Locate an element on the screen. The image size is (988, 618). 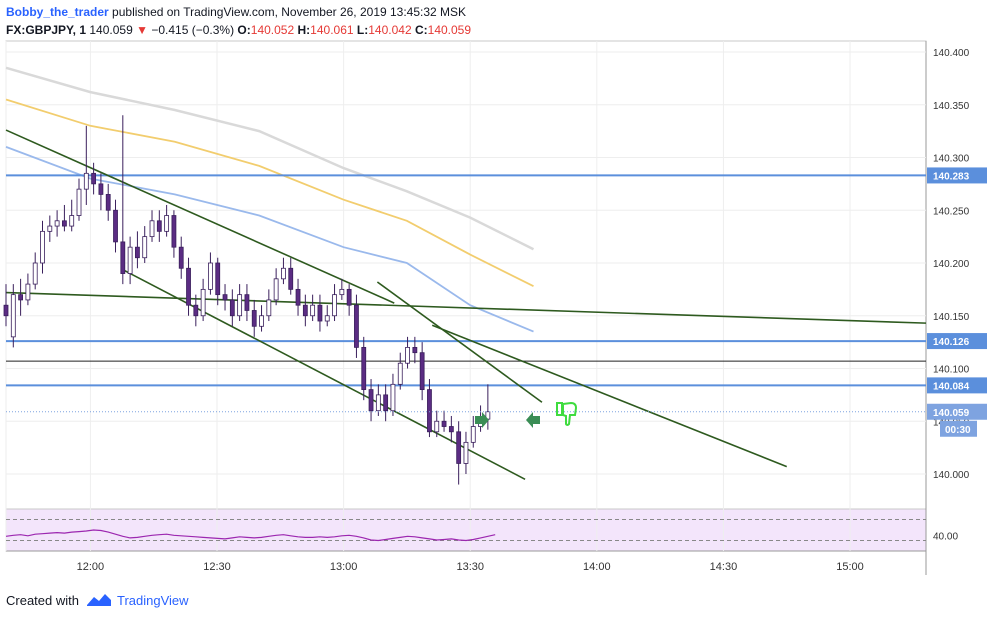
down-arrow-icon: ▼ is located at coordinates (142, 30).